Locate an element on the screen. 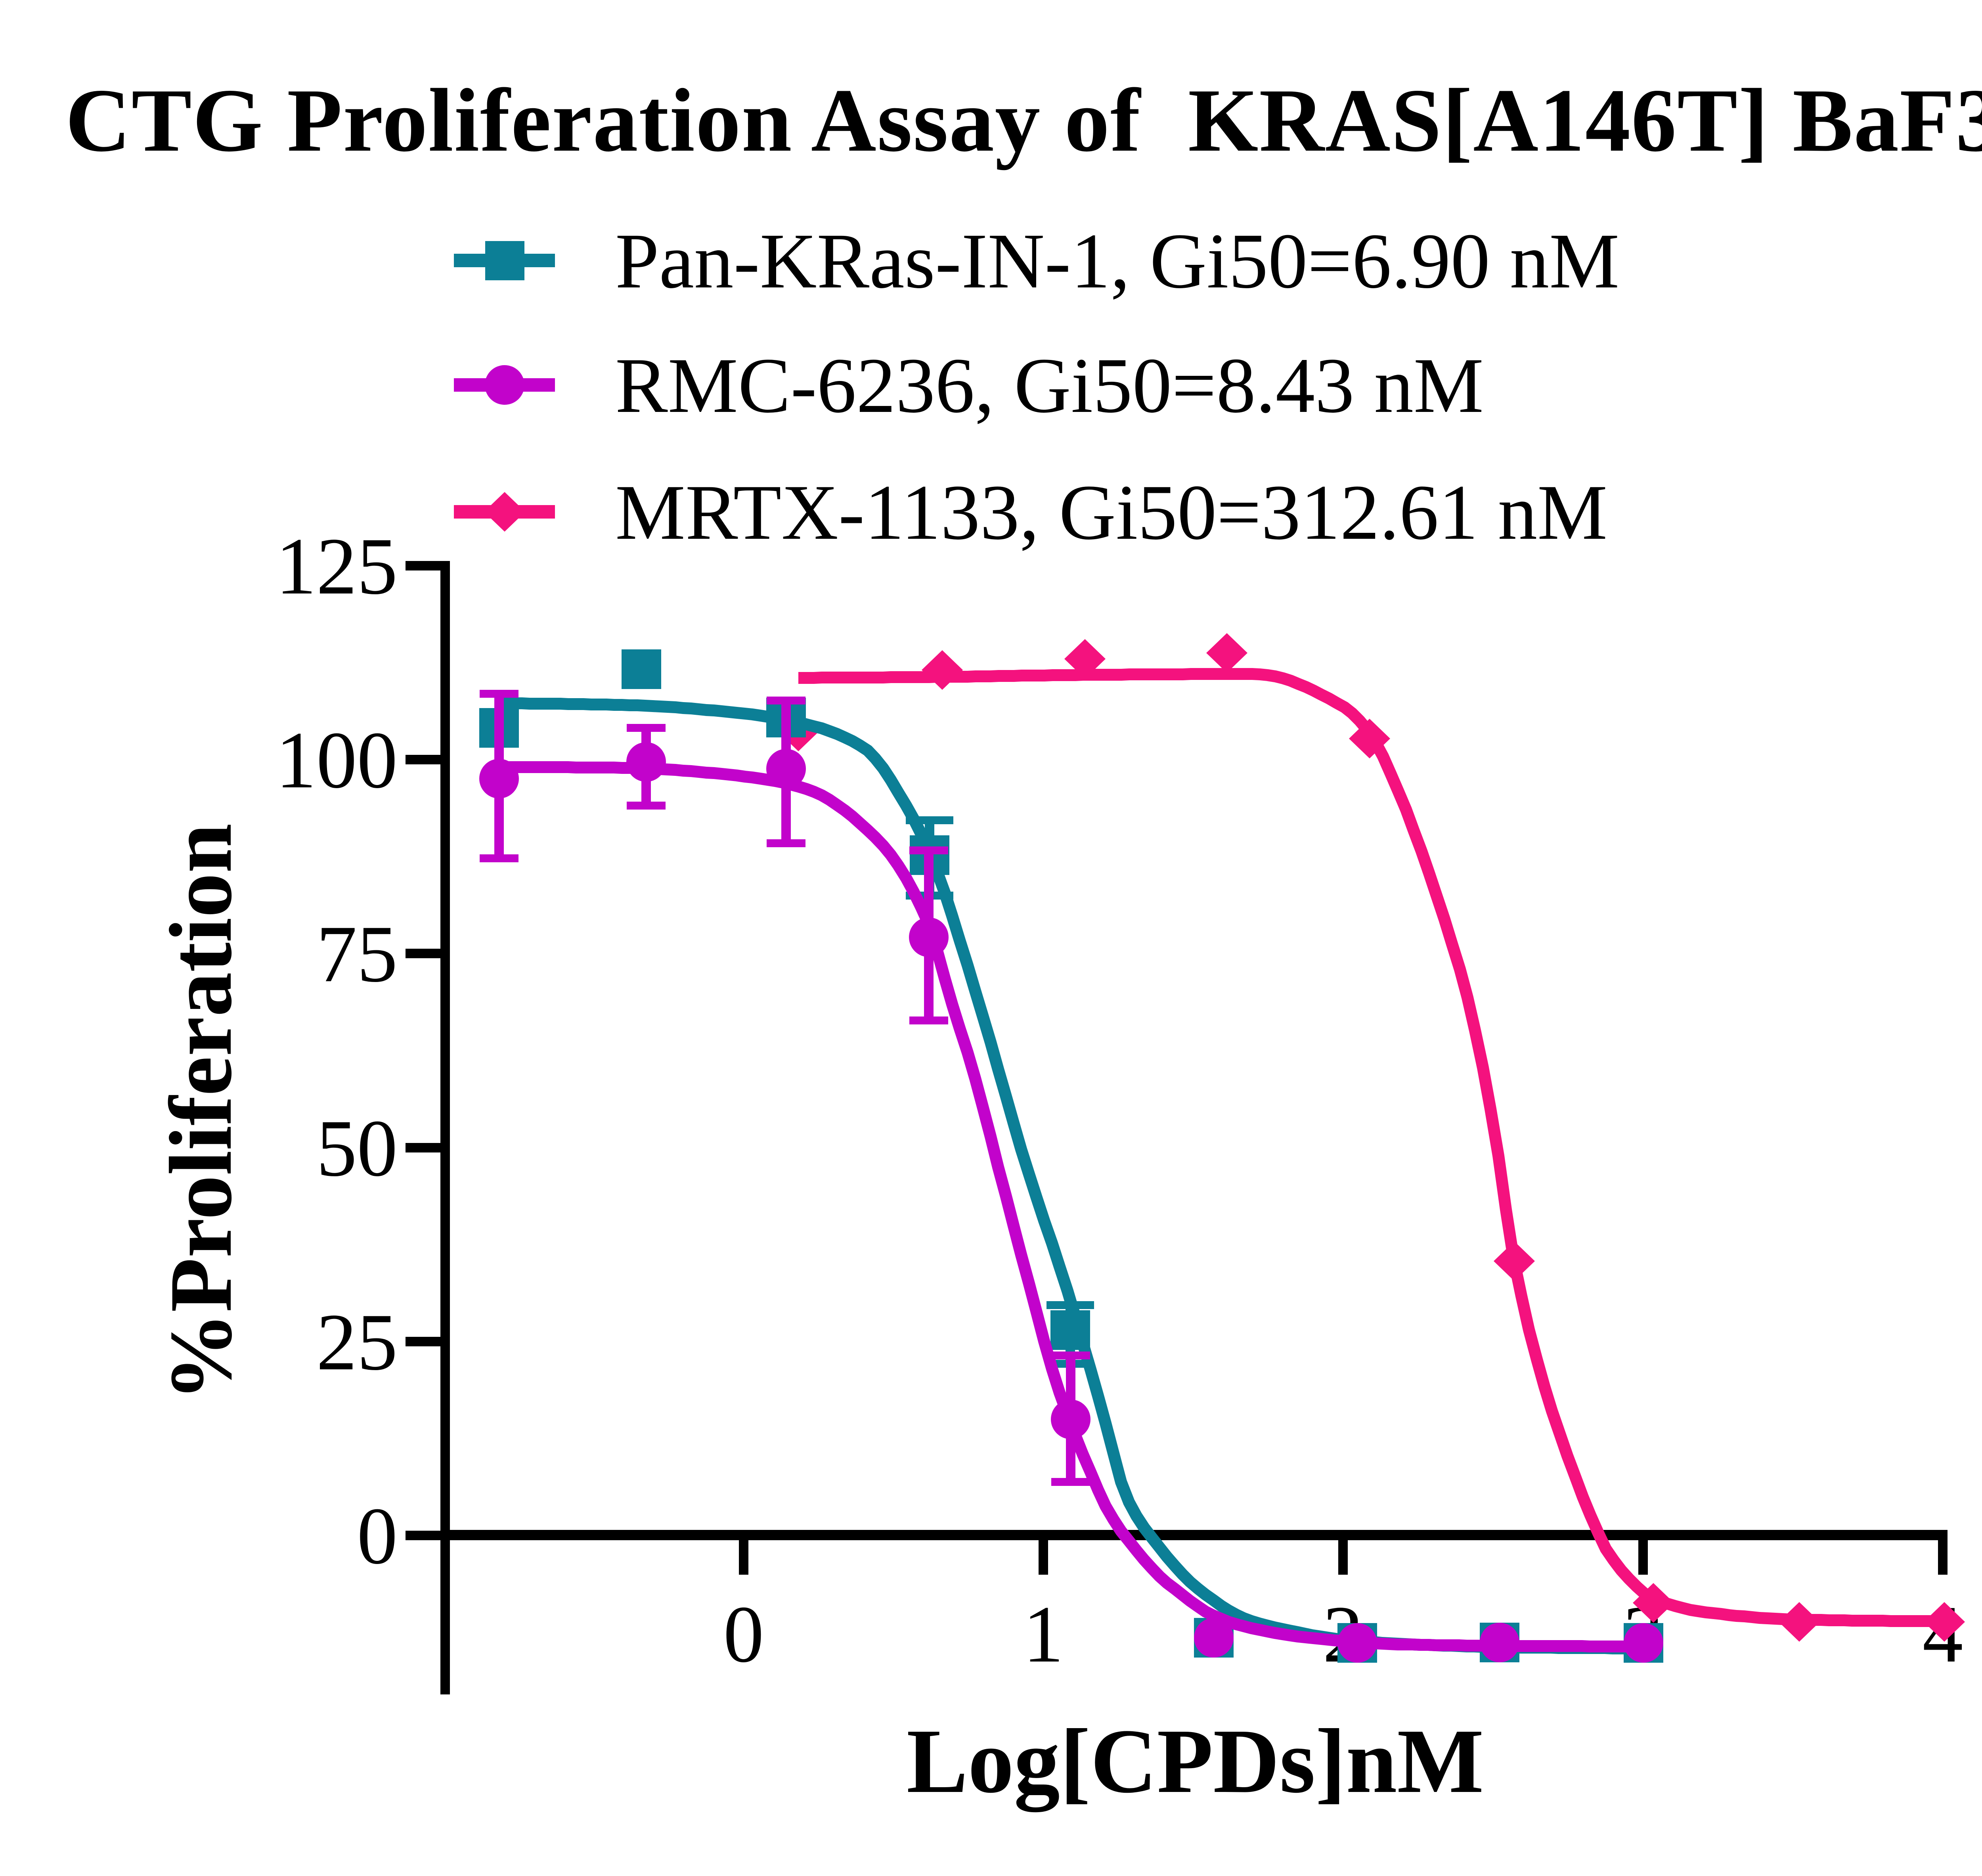  svg-text: 100 is located at coordinates (337, 760).